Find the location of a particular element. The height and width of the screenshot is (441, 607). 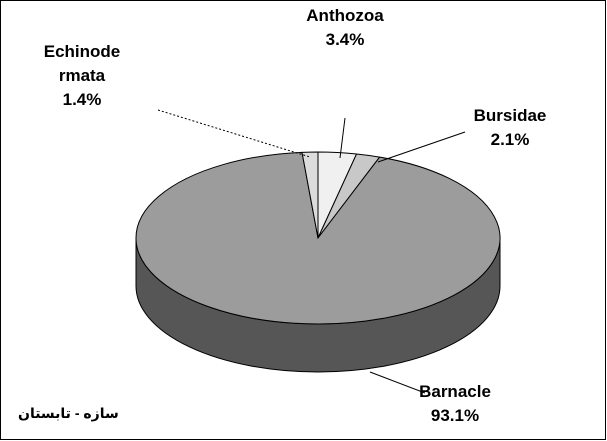

footnote: سازه - تابستان is located at coordinates (68, 413).